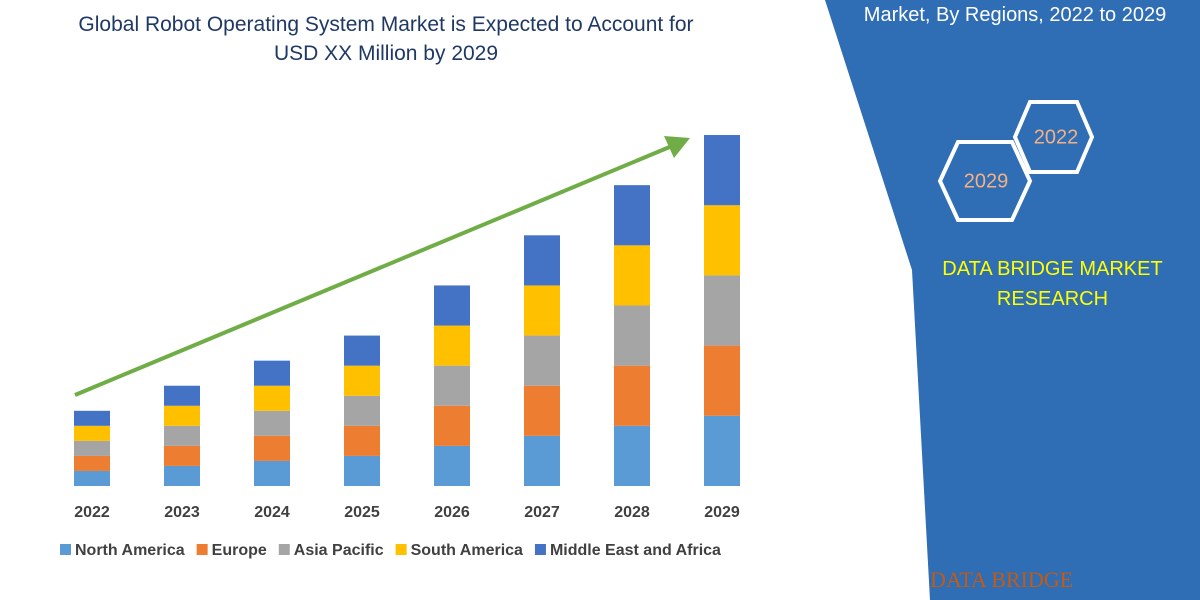  I want to click on hexagon-label: 2022, so click(1056, 137).